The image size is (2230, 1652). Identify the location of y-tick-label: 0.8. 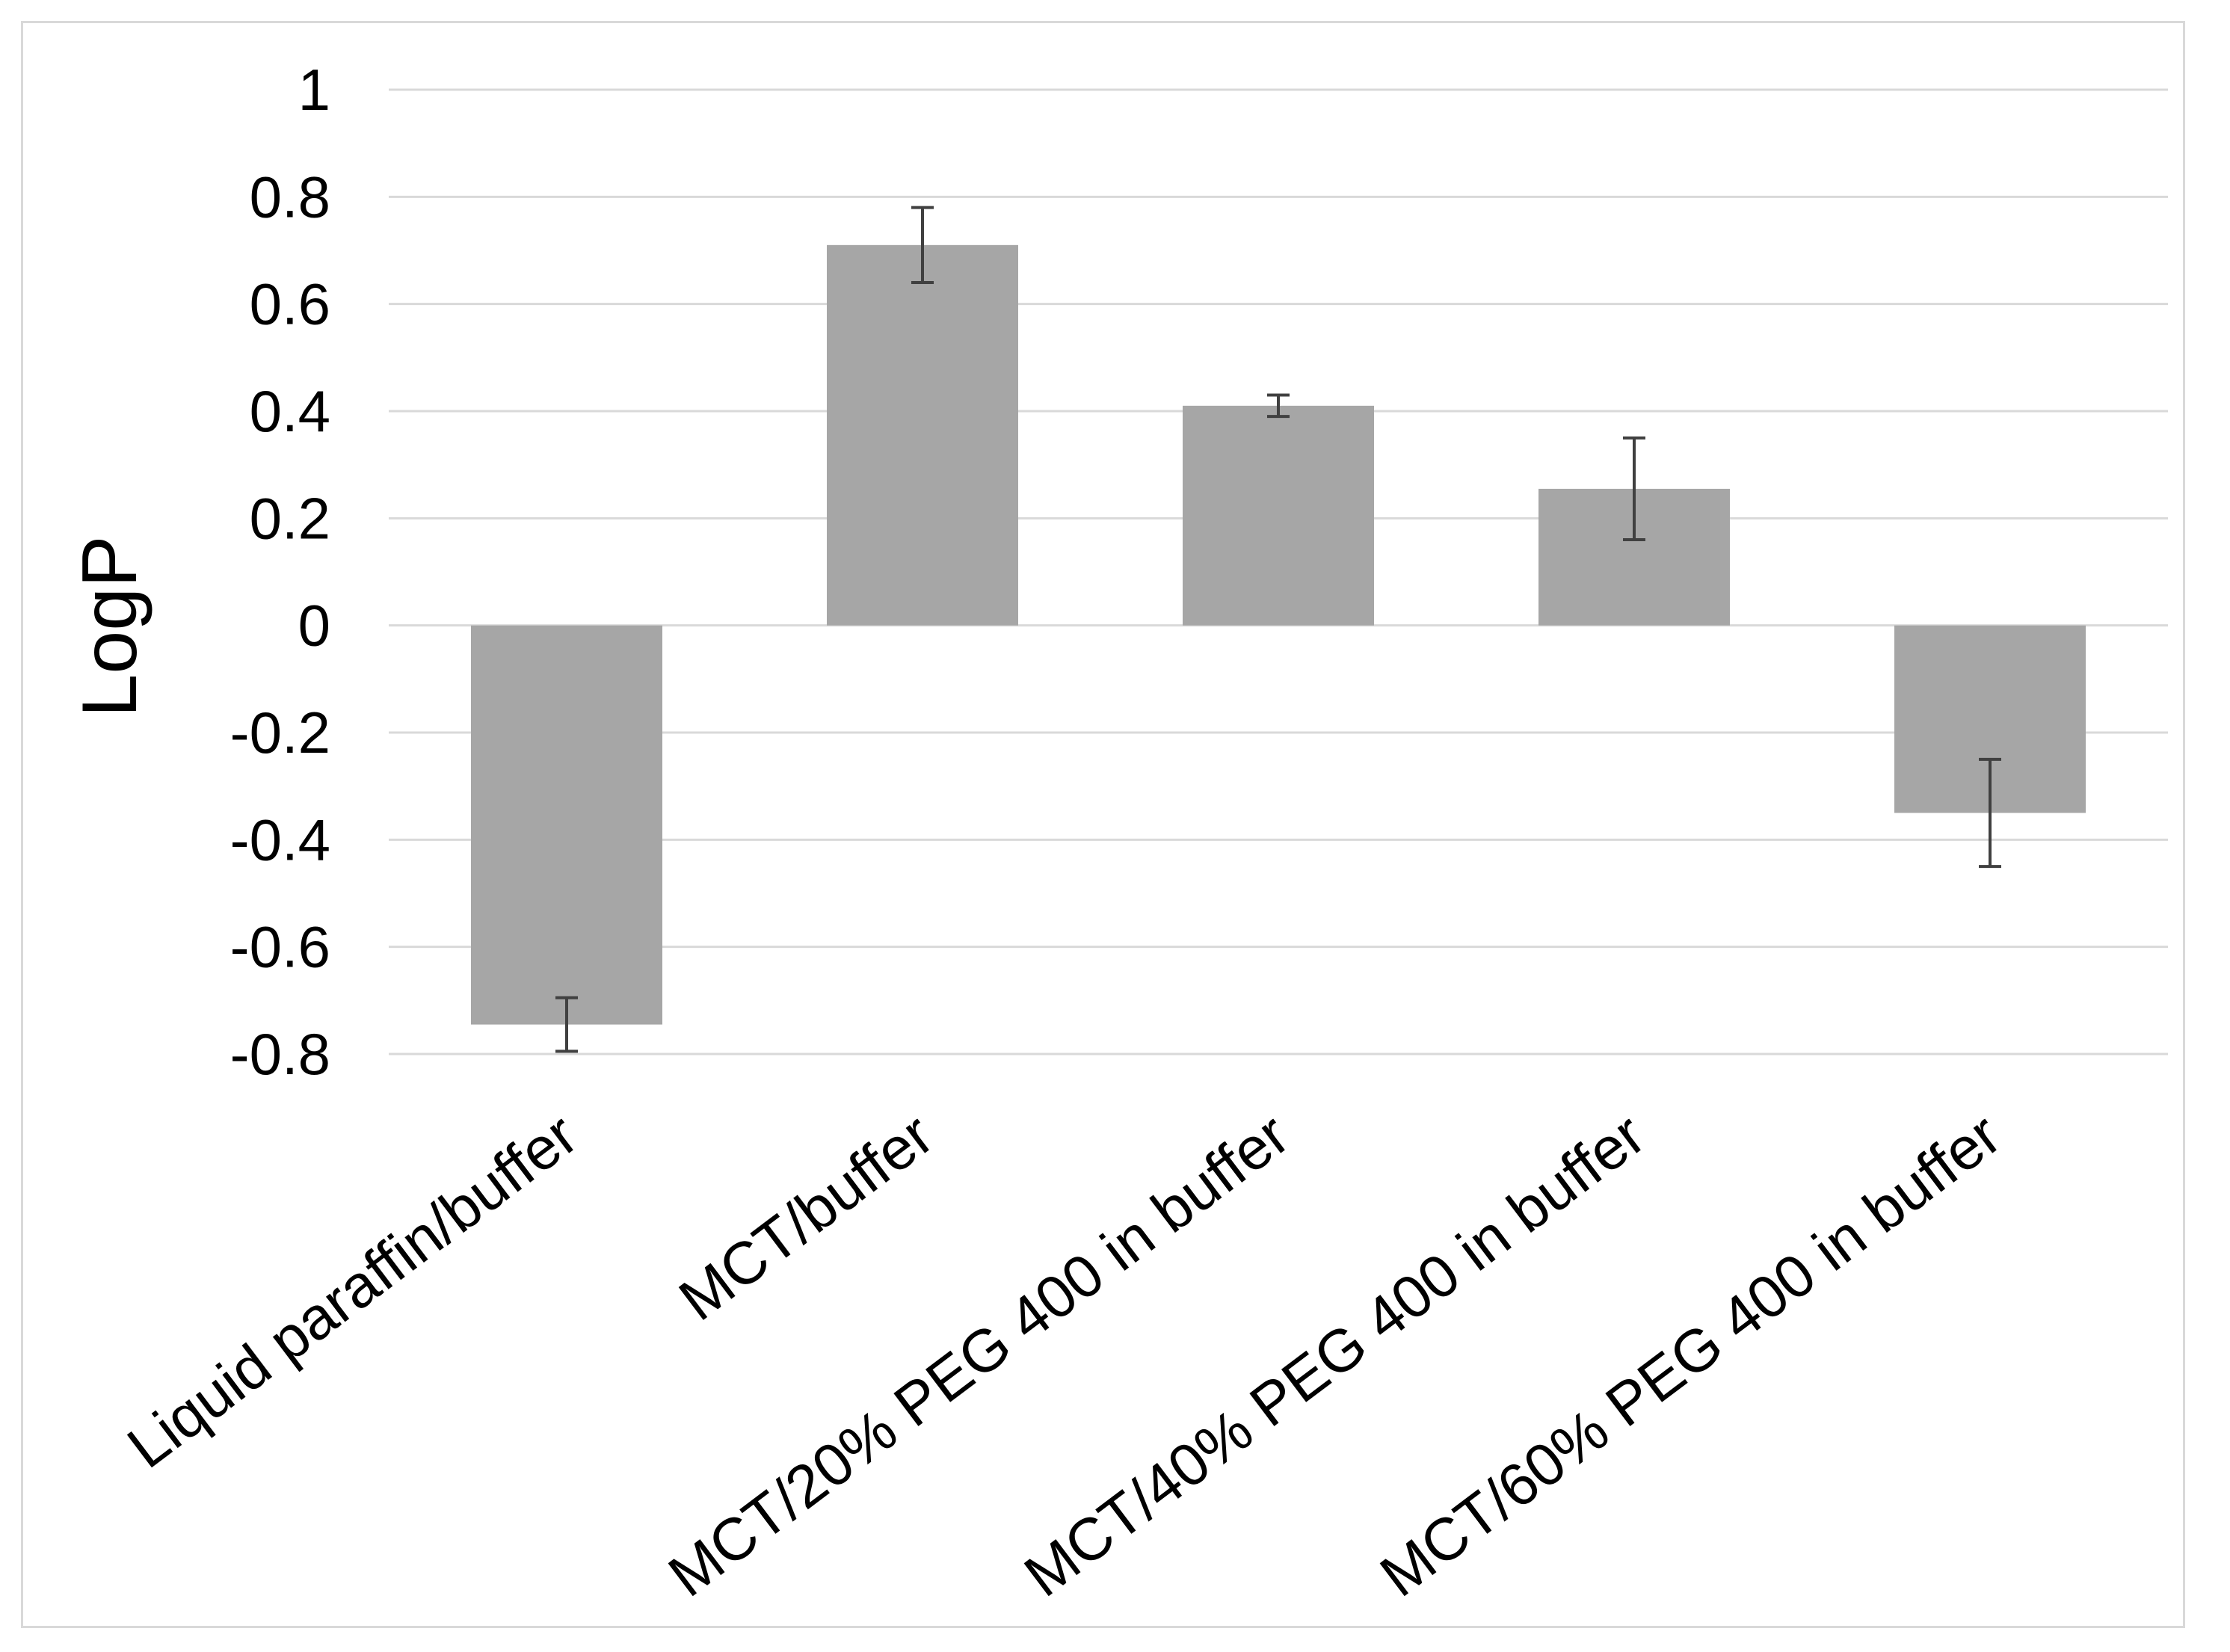
(290, 196).